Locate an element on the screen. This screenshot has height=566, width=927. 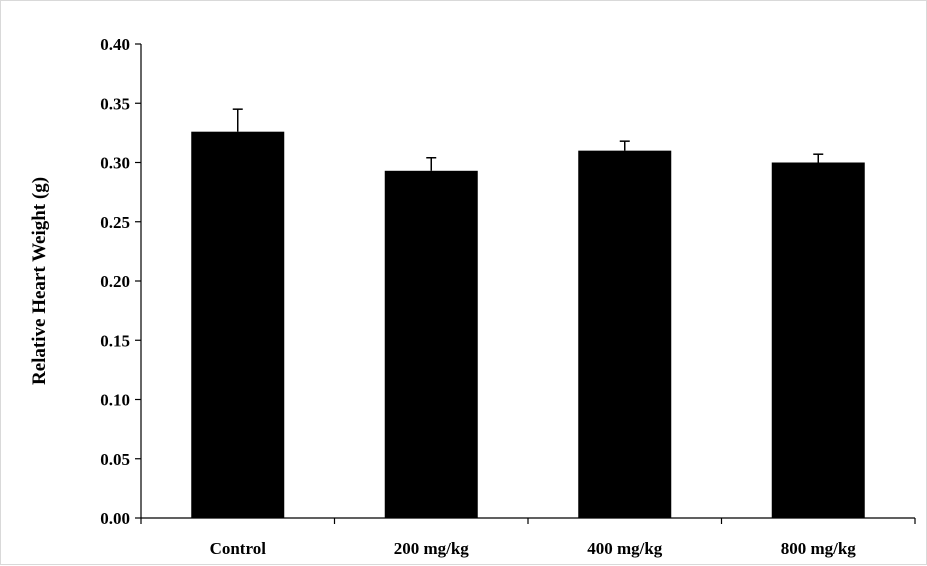
y-tick-label: 0.15 is located at coordinates (115, 340).